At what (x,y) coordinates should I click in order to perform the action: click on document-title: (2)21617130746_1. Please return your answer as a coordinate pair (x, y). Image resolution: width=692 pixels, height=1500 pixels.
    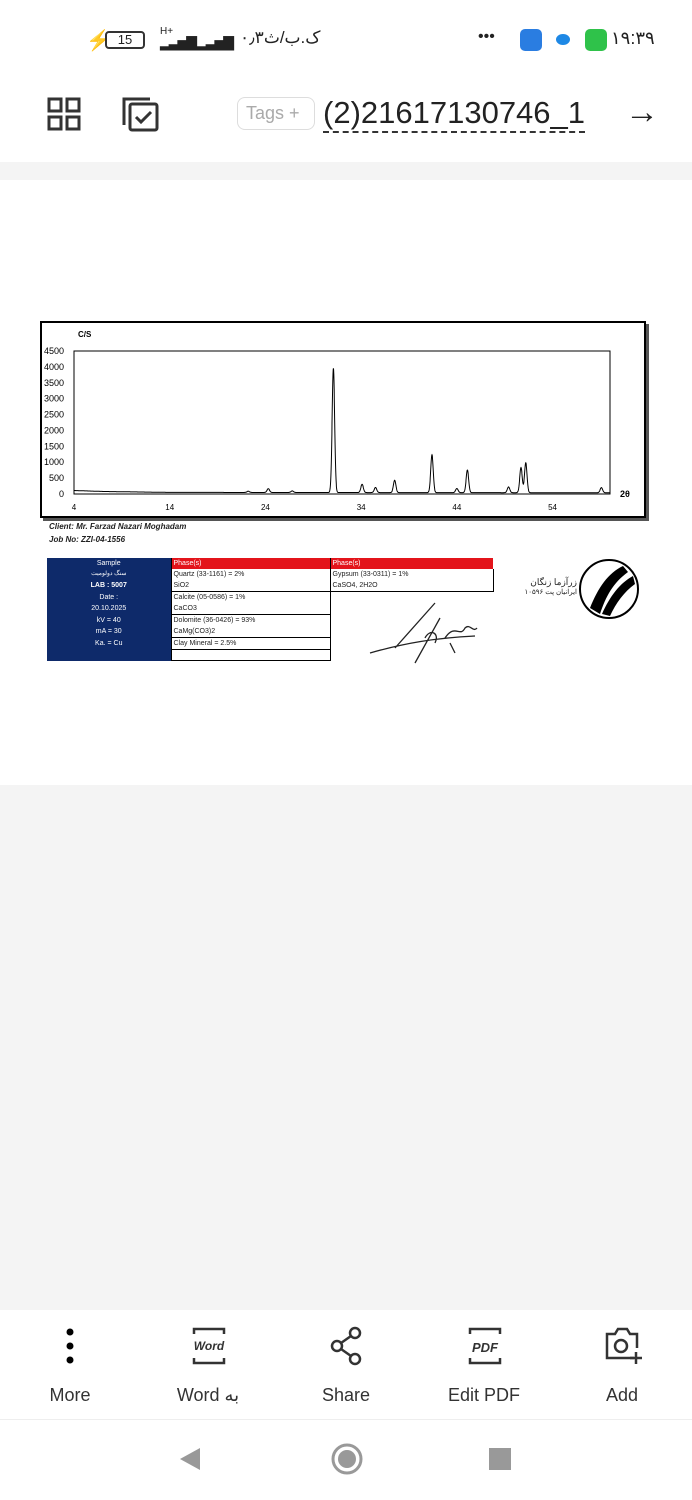
    Looking at the image, I should click on (454, 114).